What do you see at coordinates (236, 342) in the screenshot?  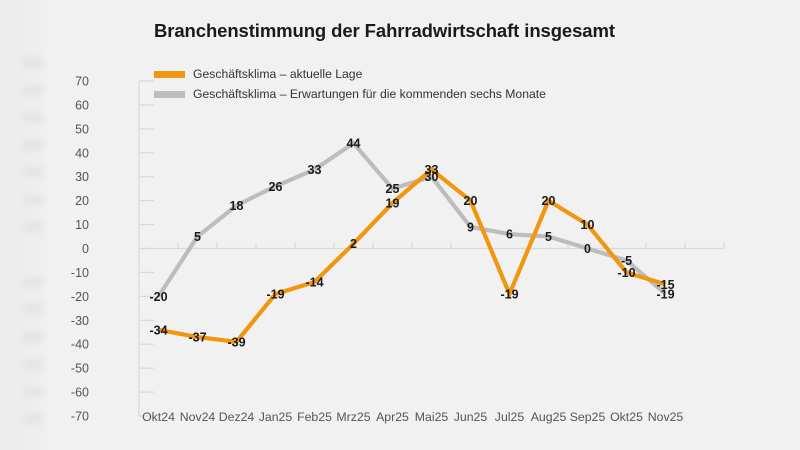 I see `data-label-aktuelle-lage: -39` at bounding box center [236, 342].